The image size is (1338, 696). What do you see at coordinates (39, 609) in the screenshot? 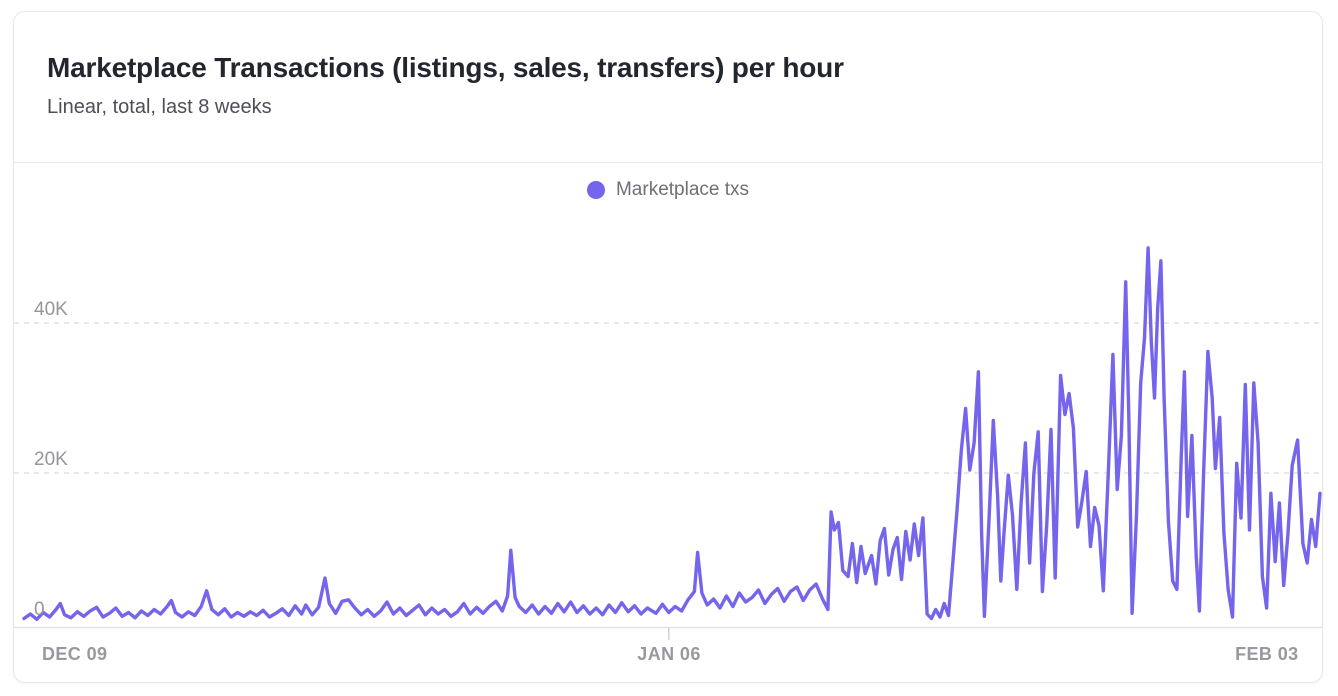
I see `y-axis-label-0: 0` at bounding box center [39, 609].